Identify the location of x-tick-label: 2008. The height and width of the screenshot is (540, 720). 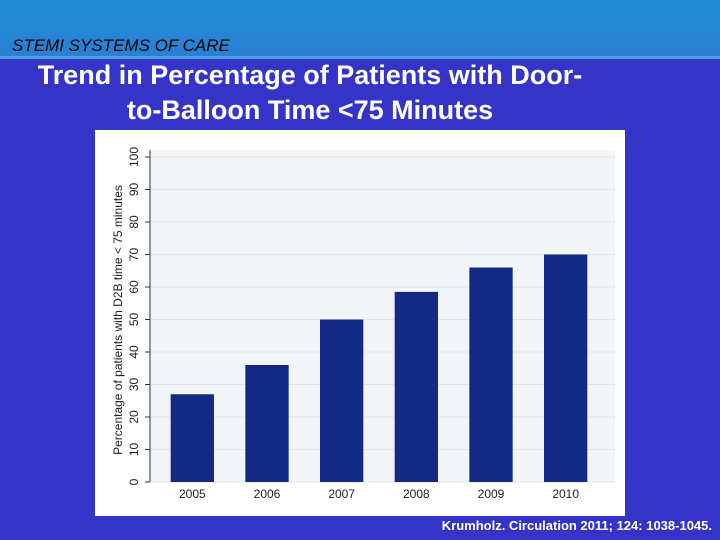
(416, 494).